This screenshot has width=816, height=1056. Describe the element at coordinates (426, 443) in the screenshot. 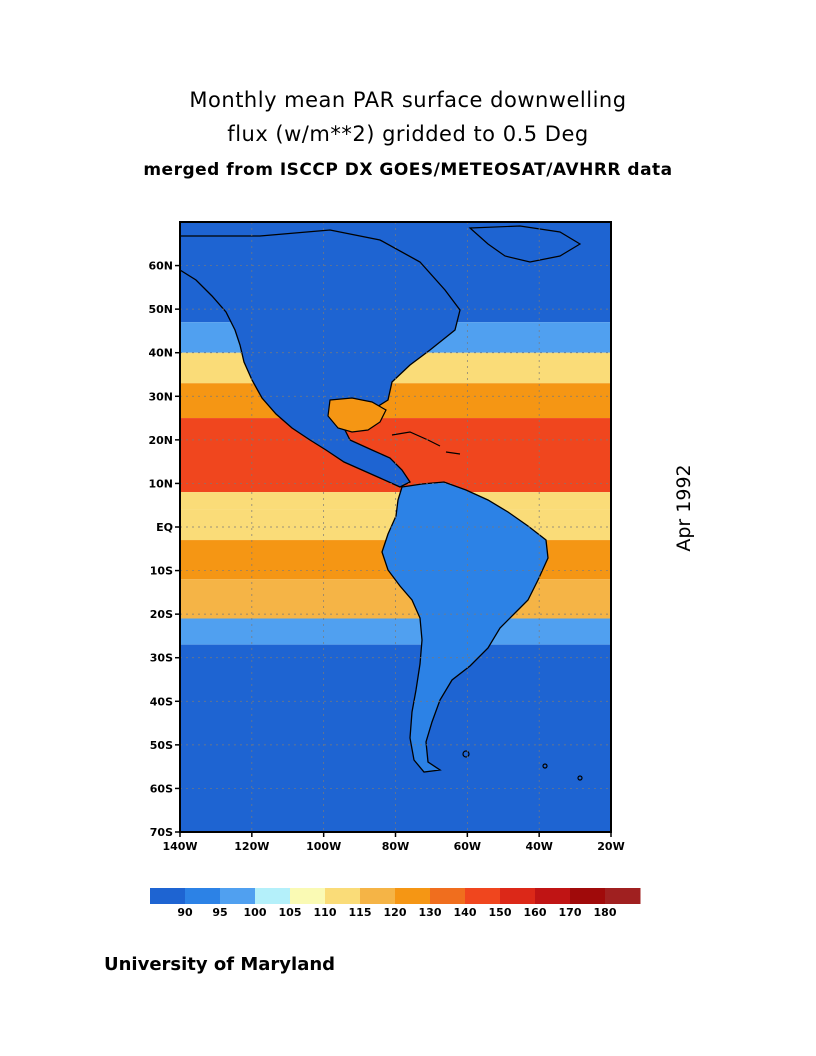

I see `caribbean-islands` at that location.